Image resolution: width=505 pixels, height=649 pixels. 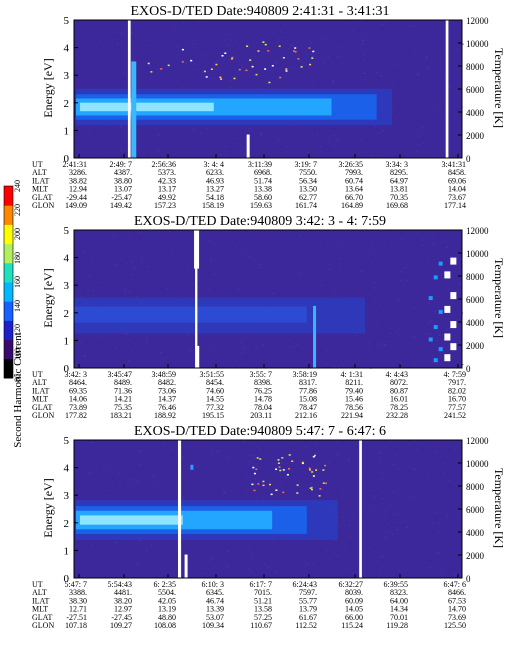 I want to click on colorbar-tick-label: 120, so click(x=17, y=330).